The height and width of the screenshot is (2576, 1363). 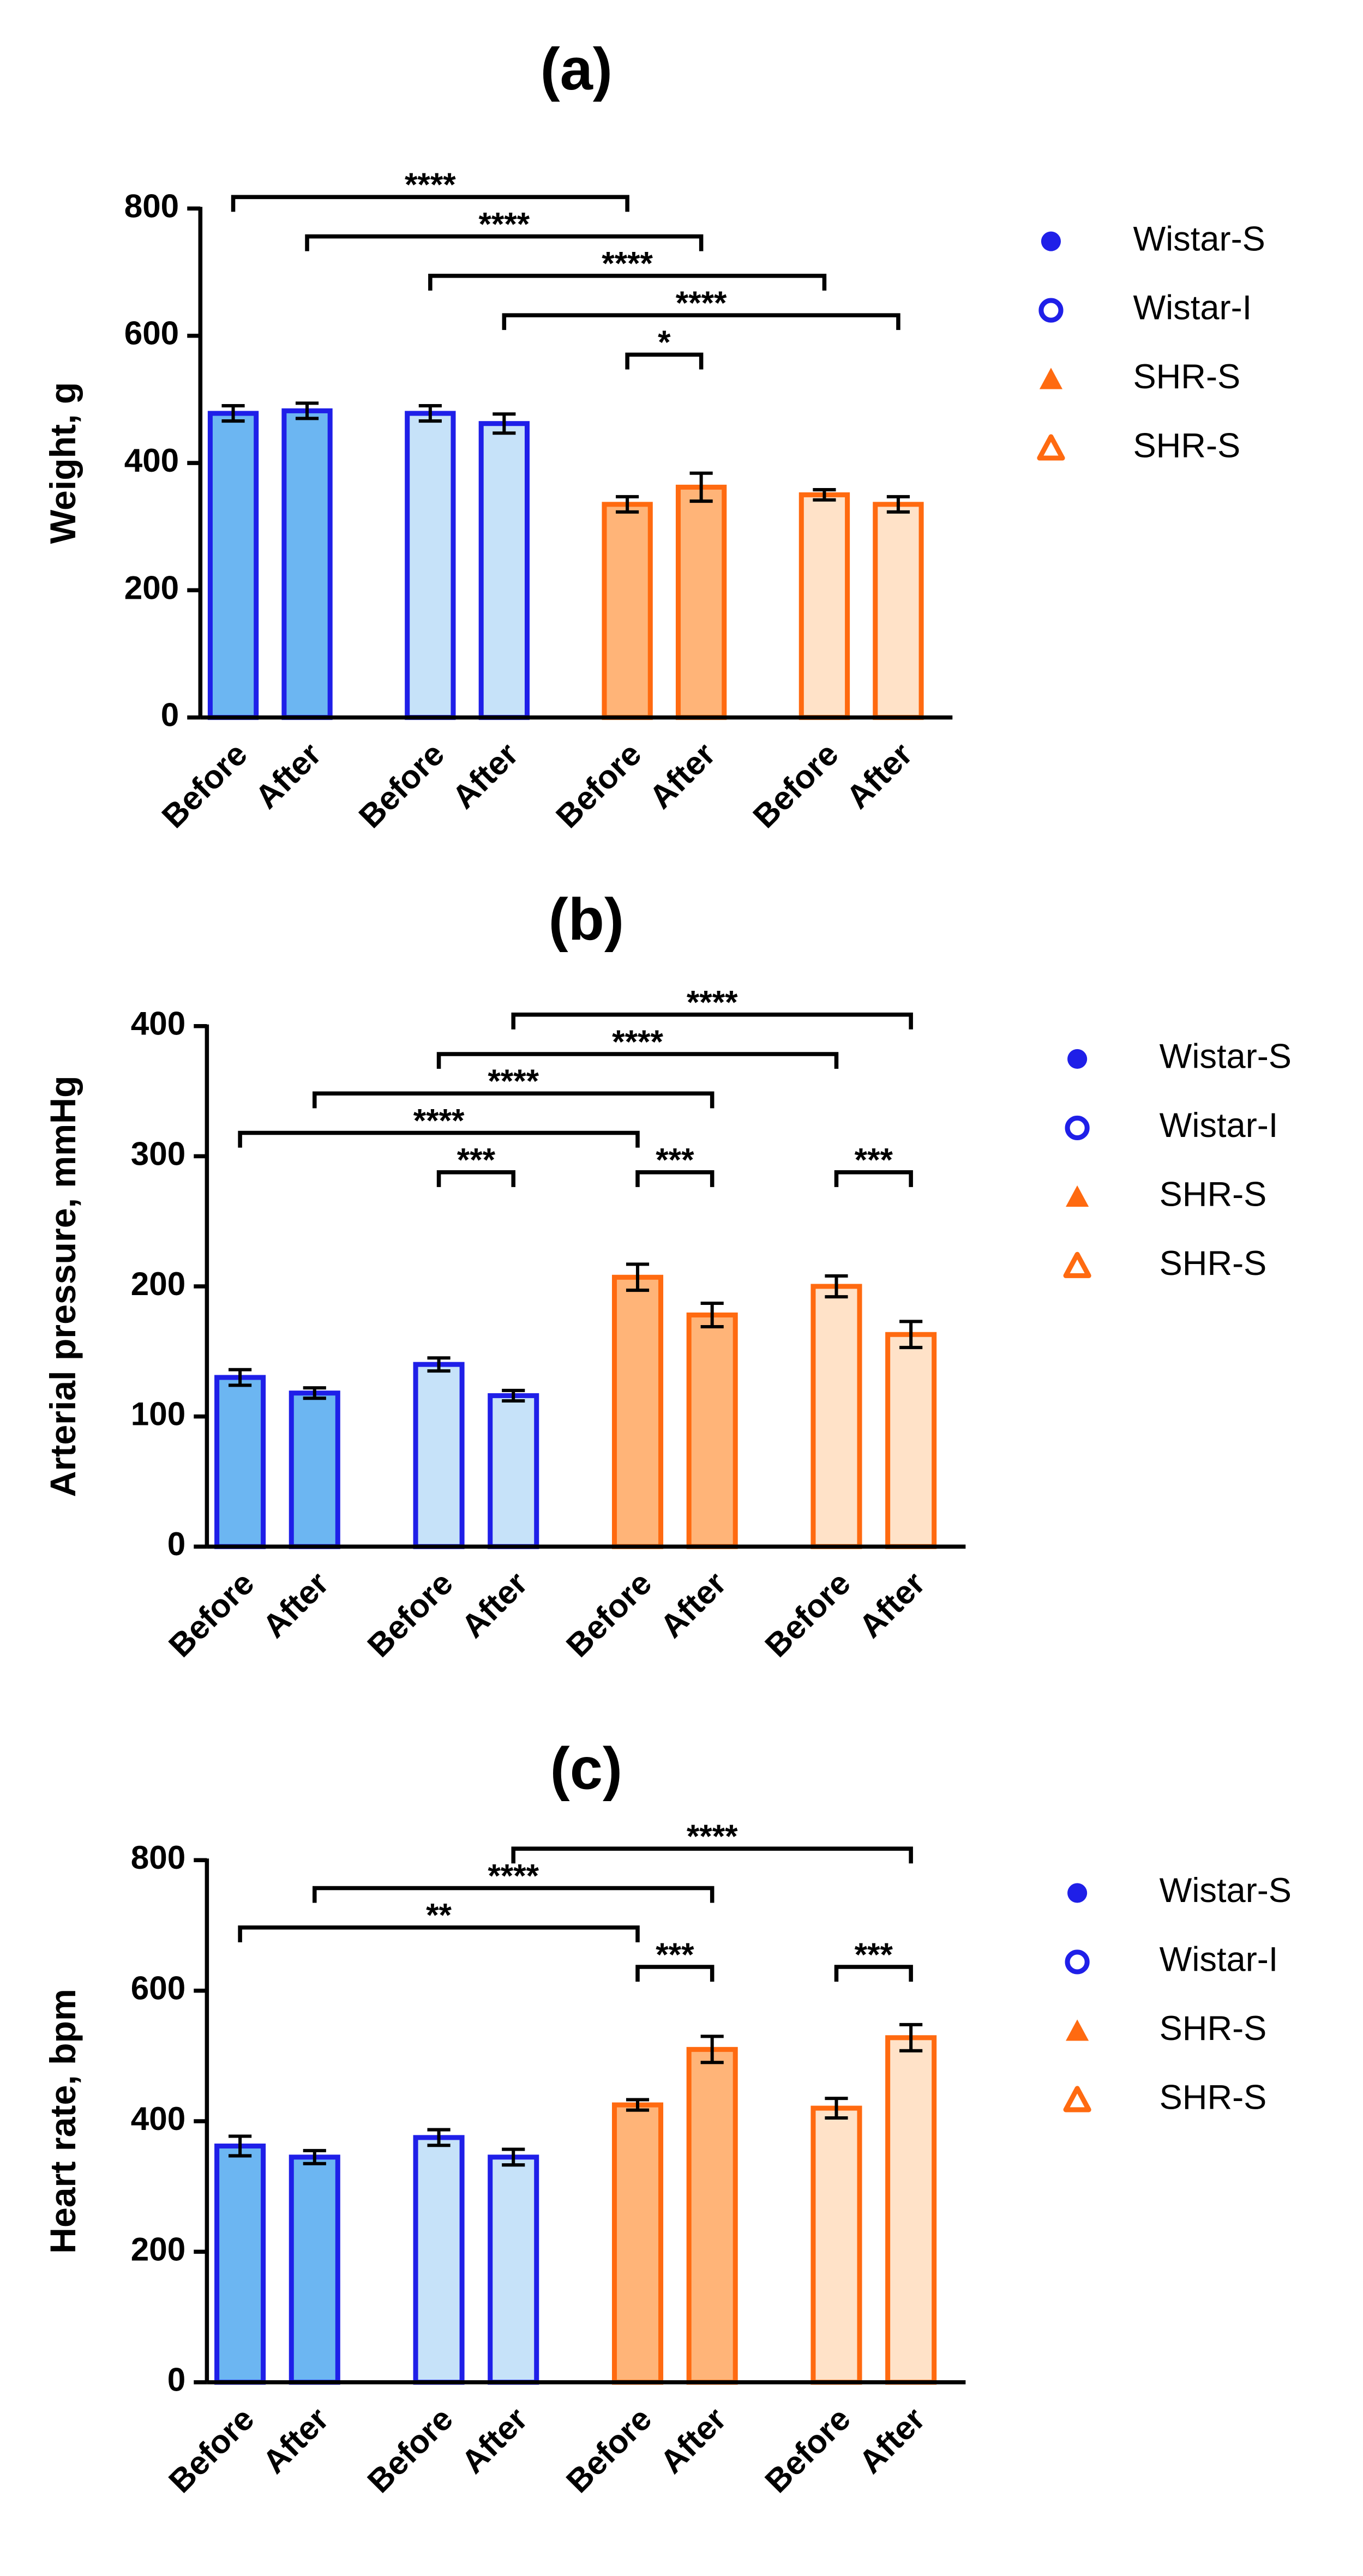 I want to click on significance-label: *, so click(x=664, y=341).